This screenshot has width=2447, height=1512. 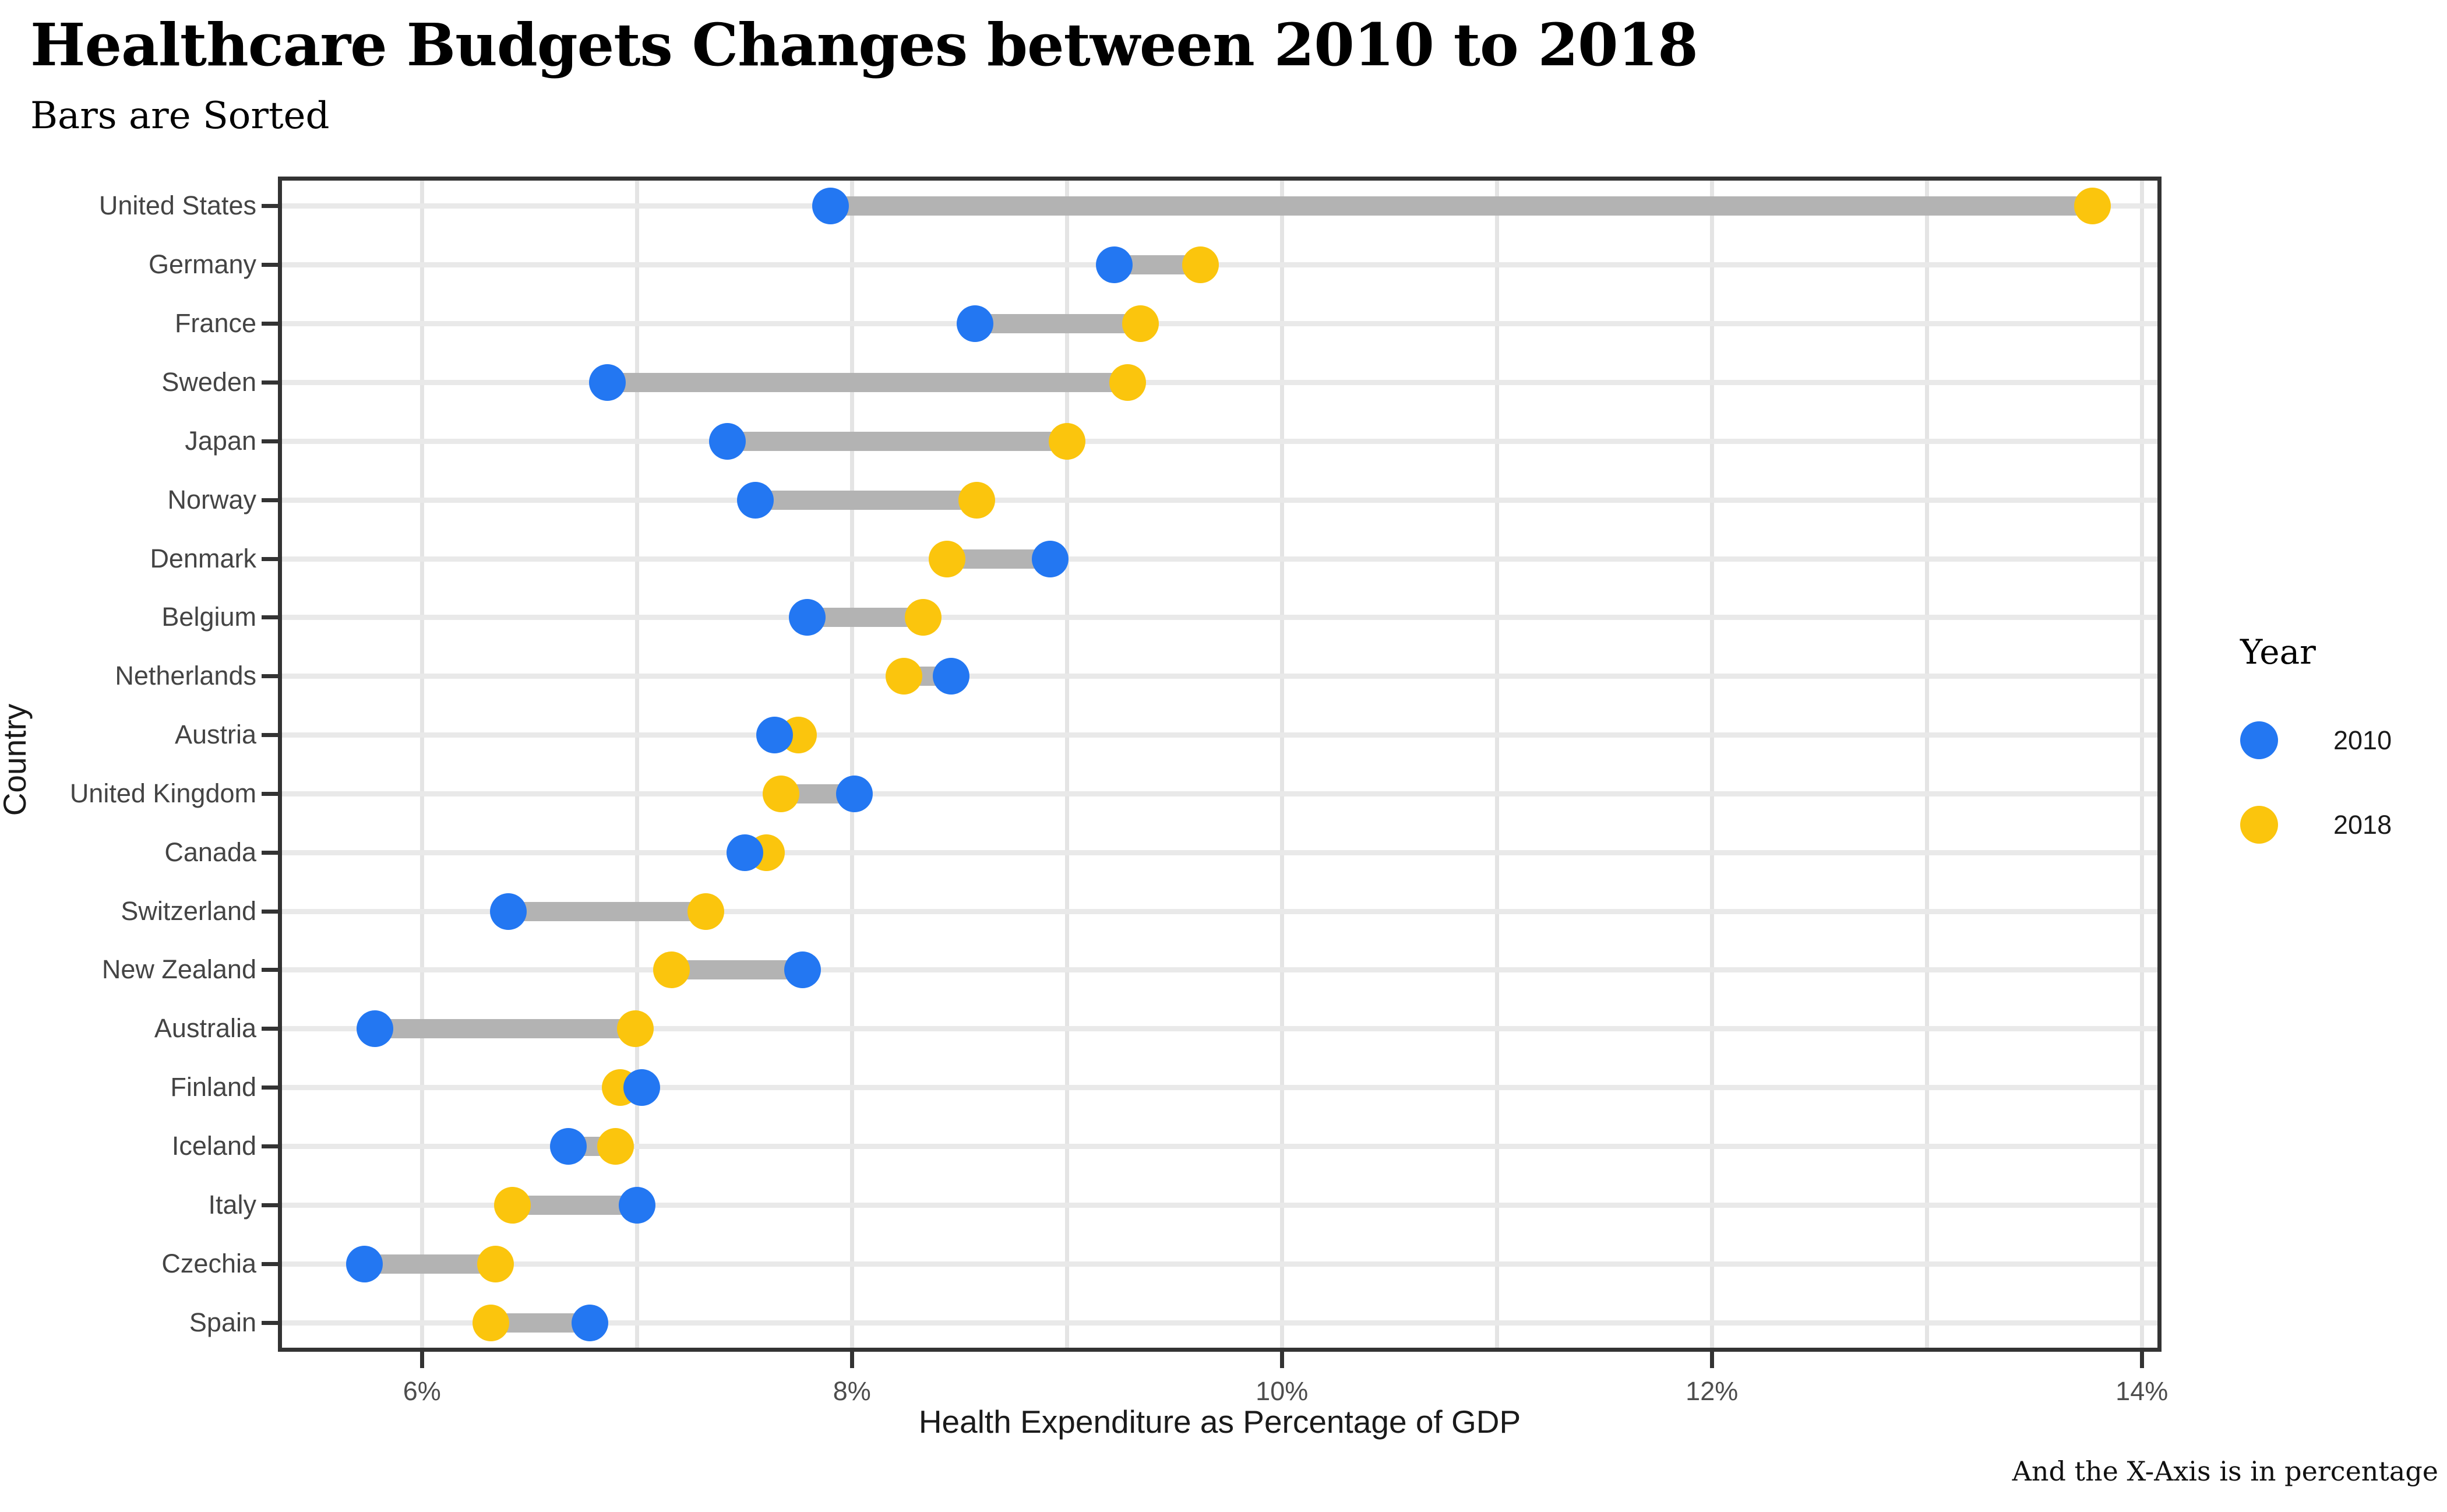 What do you see at coordinates (2225, 1471) in the screenshot?
I see `chart-caption: And the X-Axis is in percentage` at bounding box center [2225, 1471].